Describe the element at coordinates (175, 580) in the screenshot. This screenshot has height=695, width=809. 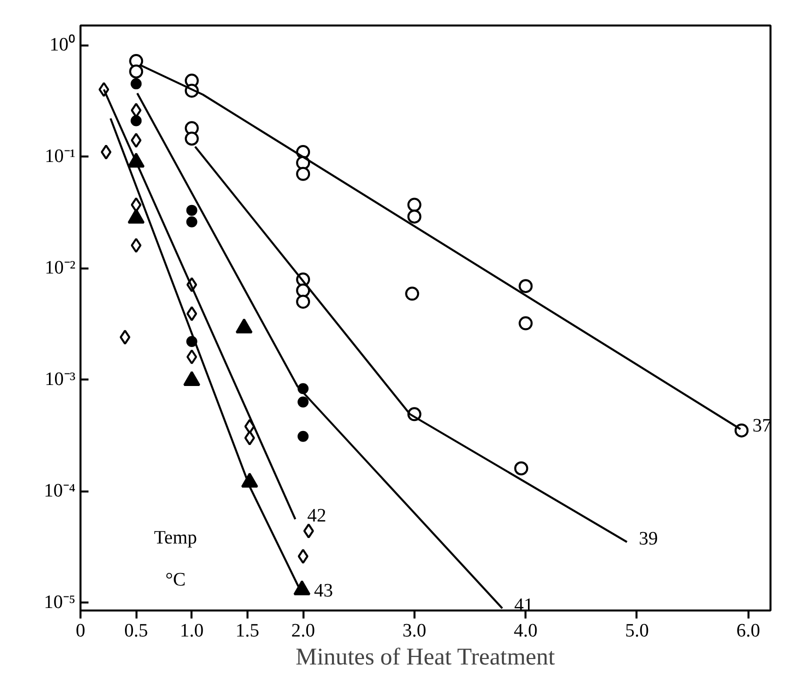
I see `annotation: °C` at that location.